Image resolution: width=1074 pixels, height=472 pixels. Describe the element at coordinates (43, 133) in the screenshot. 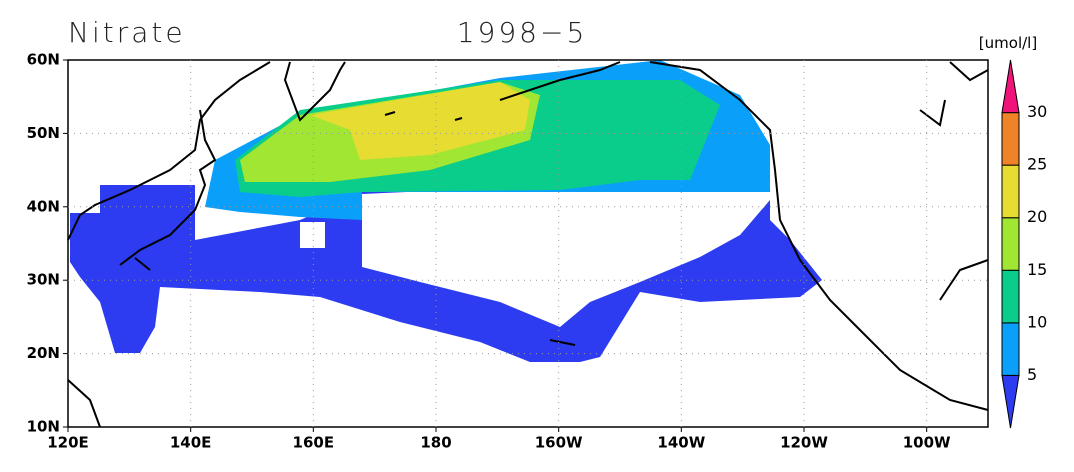

I see `lat-label: 50N` at that location.